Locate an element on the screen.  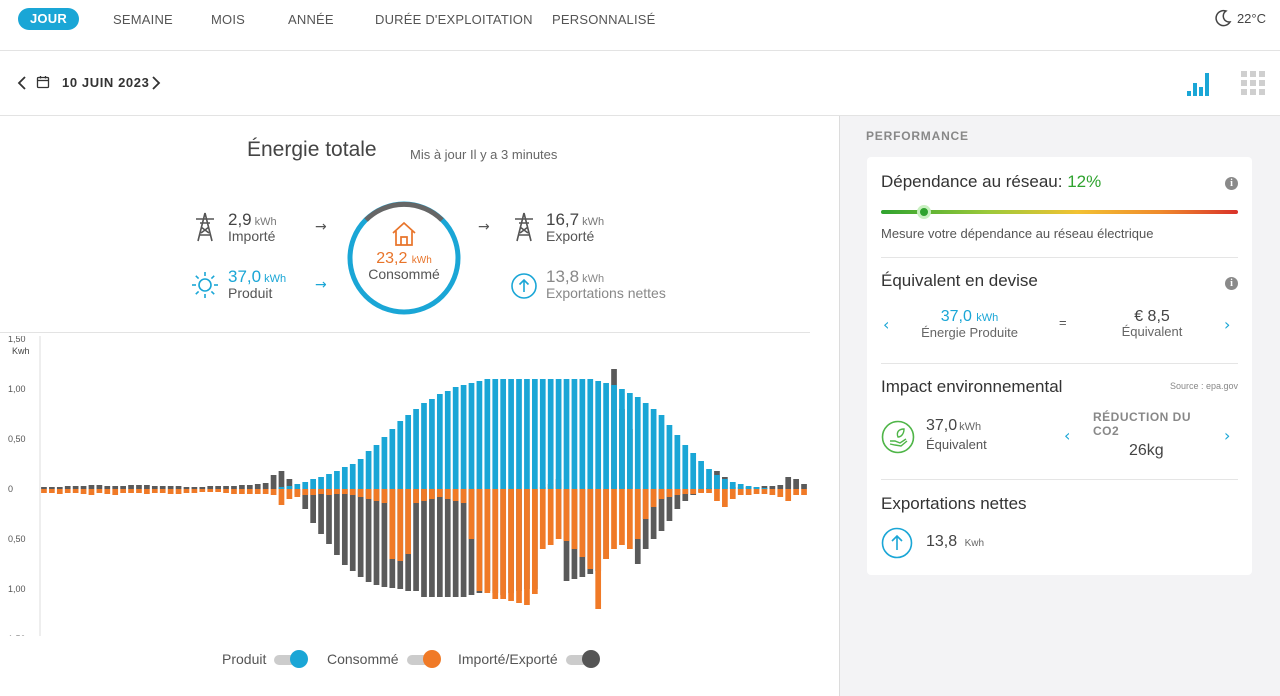
currency-energy-unit: kWh is located at coordinates (987, 318).